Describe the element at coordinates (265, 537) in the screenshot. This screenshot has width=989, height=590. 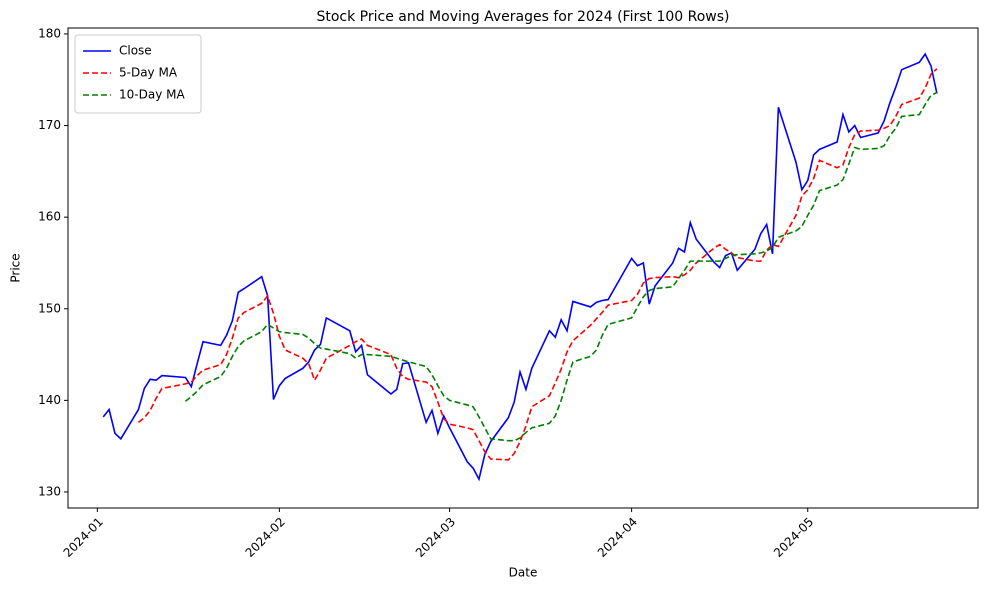
I see `x-tick-label: 2024-02` at that location.